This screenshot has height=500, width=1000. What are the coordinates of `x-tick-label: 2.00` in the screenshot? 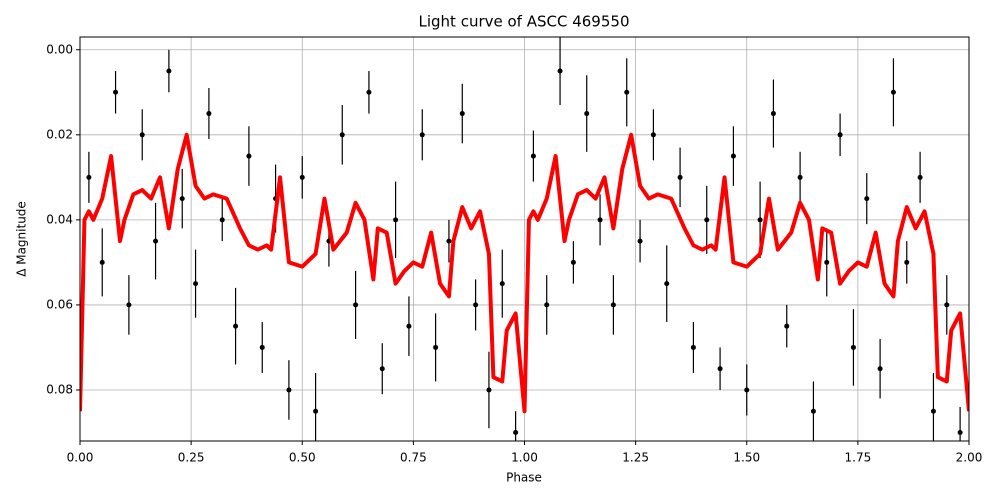 It's located at (969, 458).